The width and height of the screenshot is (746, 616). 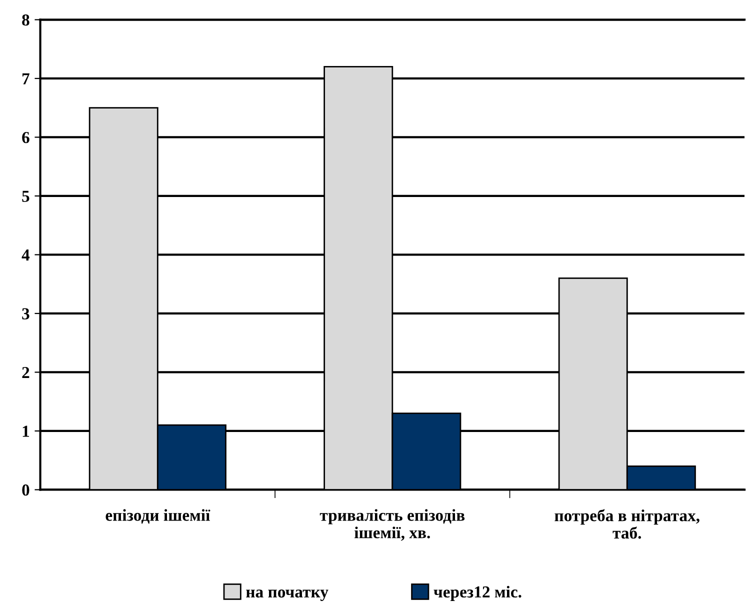 I want to click on legend-label: на початку, so click(x=287, y=595).